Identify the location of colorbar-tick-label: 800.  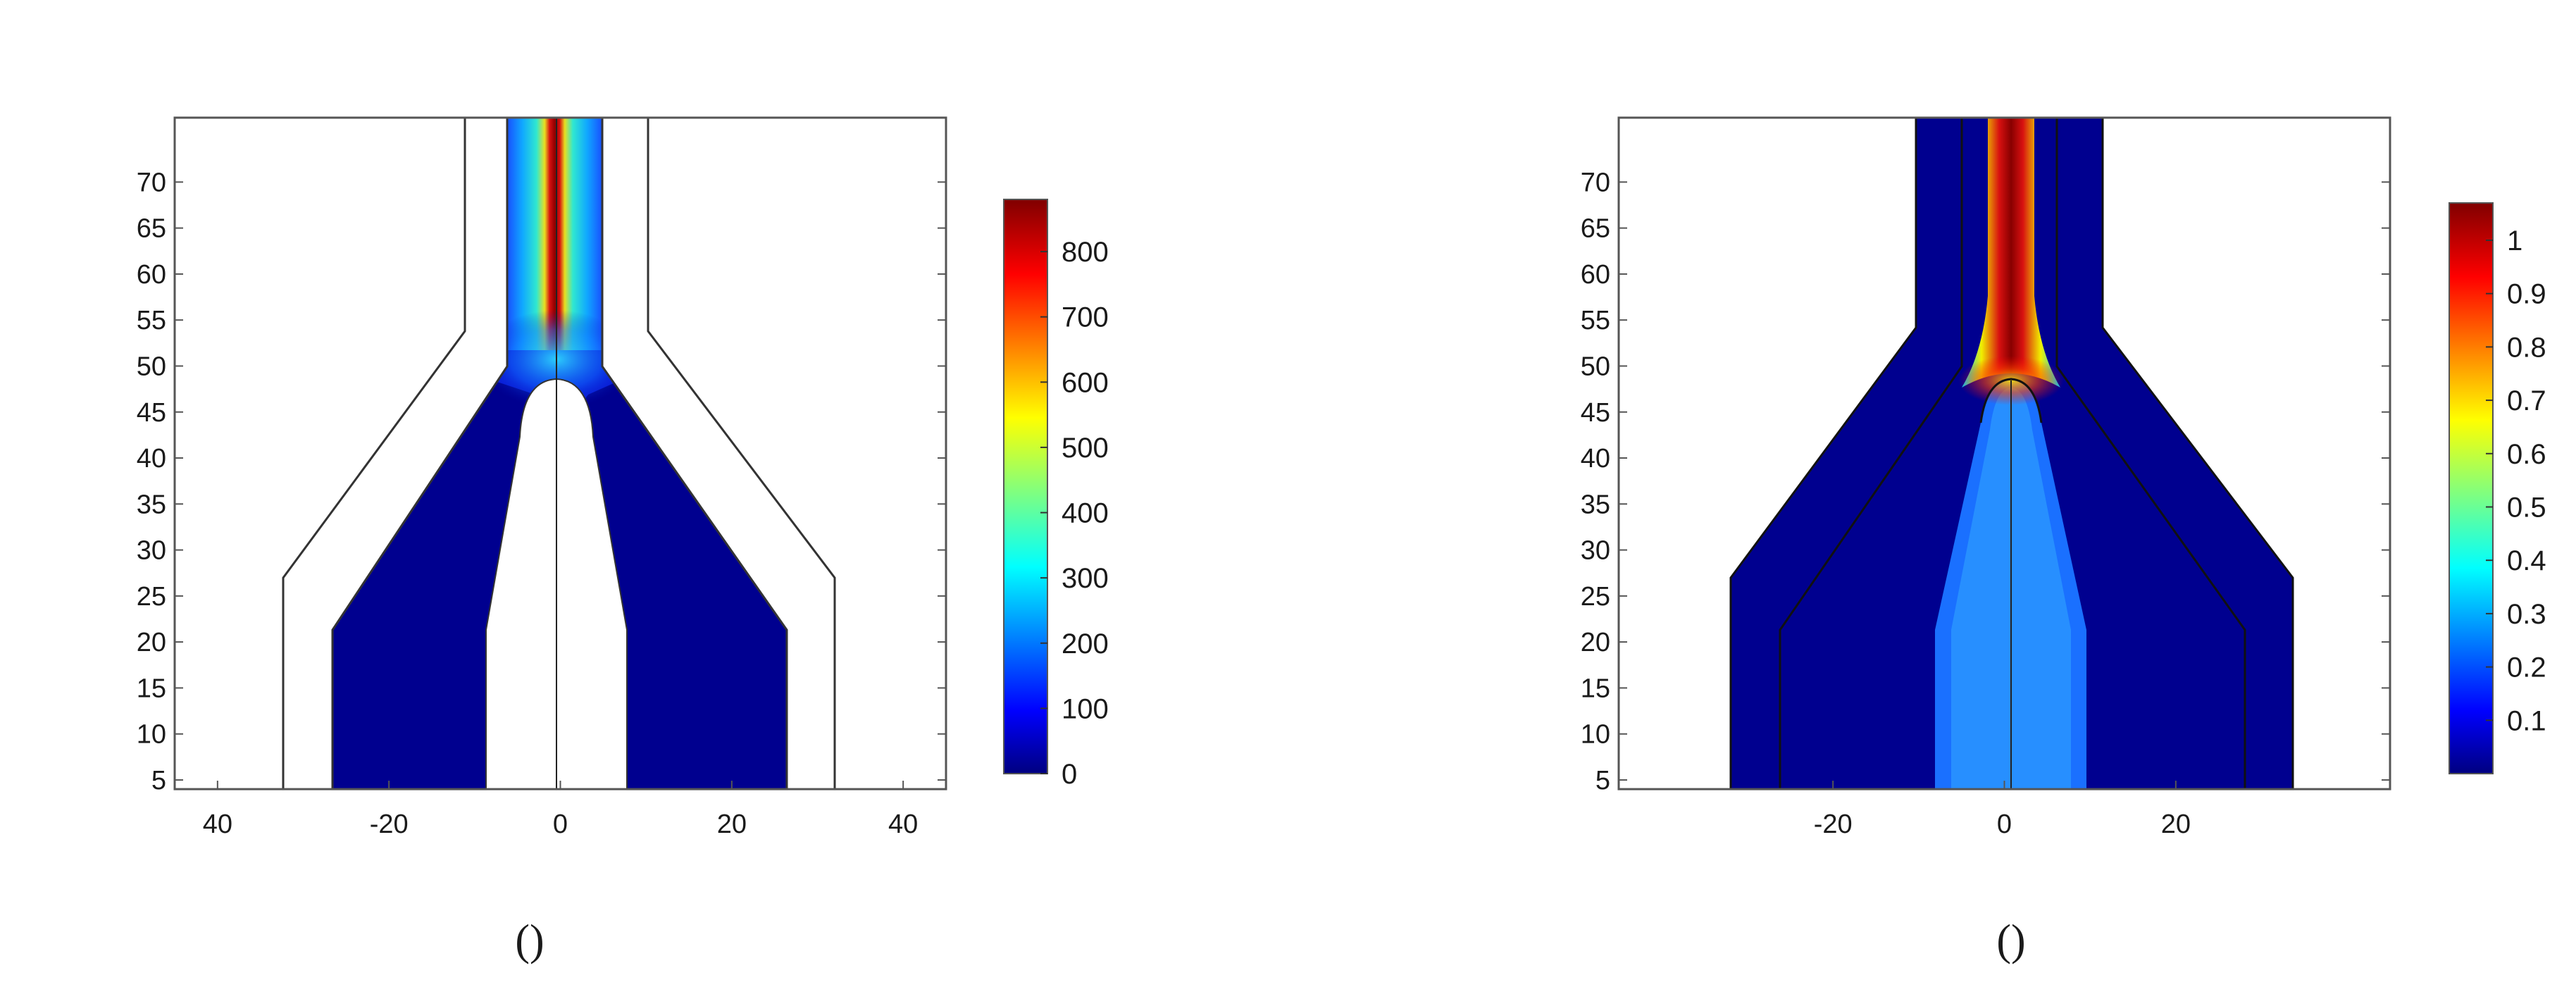
(1085, 252).